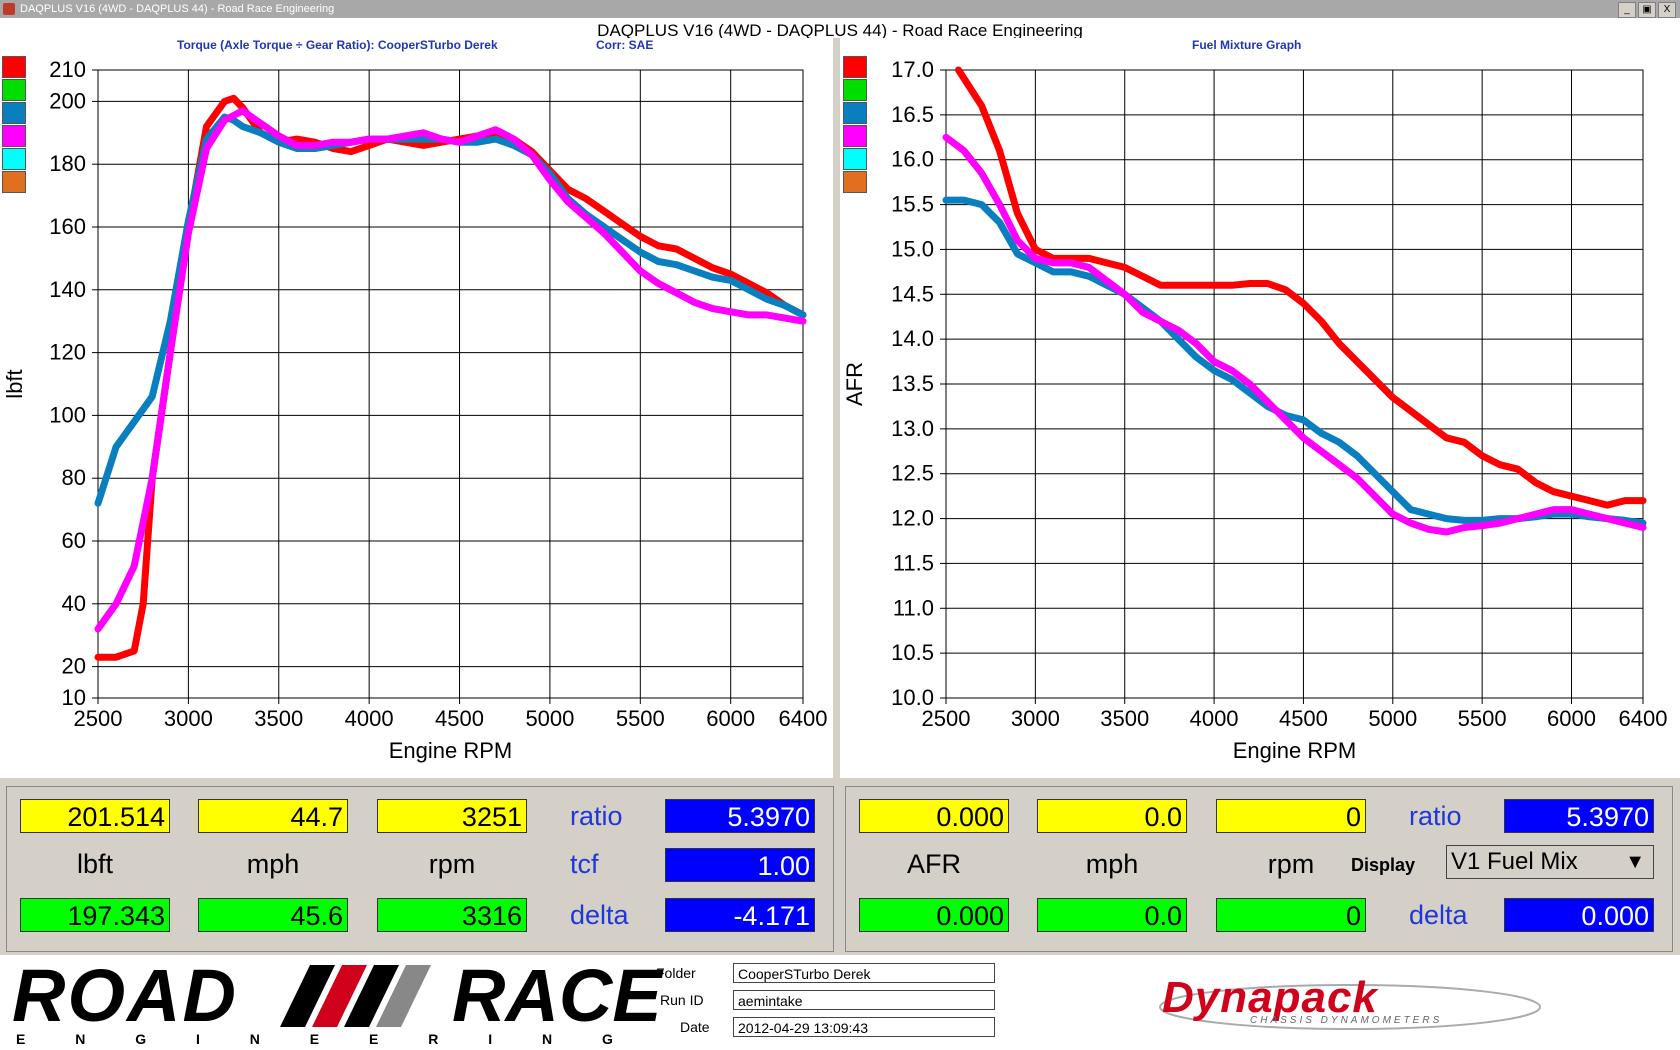 The width and height of the screenshot is (1680, 1050). What do you see at coordinates (912, 383) in the screenshot?
I see `y-tick-label: 13.5` at bounding box center [912, 383].